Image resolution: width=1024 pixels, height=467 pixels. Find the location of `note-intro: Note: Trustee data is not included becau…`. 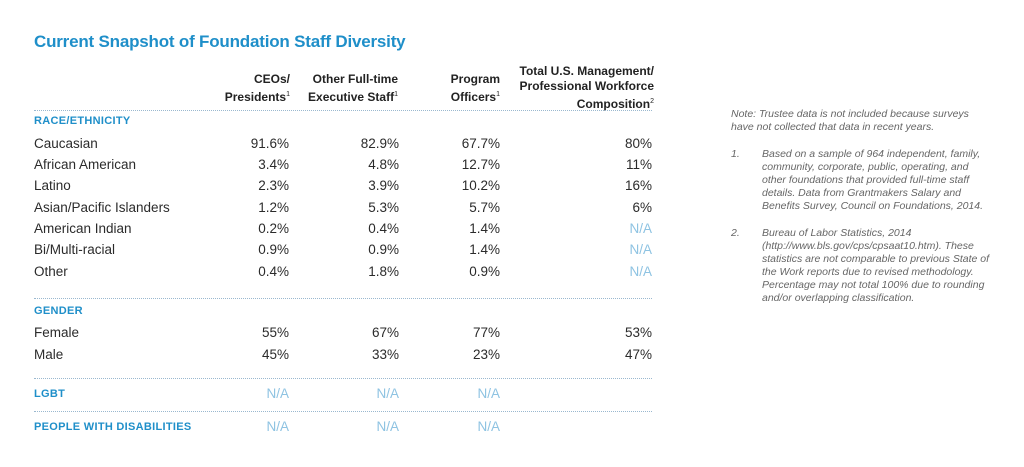

note-intro: Note: Trustee data is not included becau… is located at coordinates (850, 120).